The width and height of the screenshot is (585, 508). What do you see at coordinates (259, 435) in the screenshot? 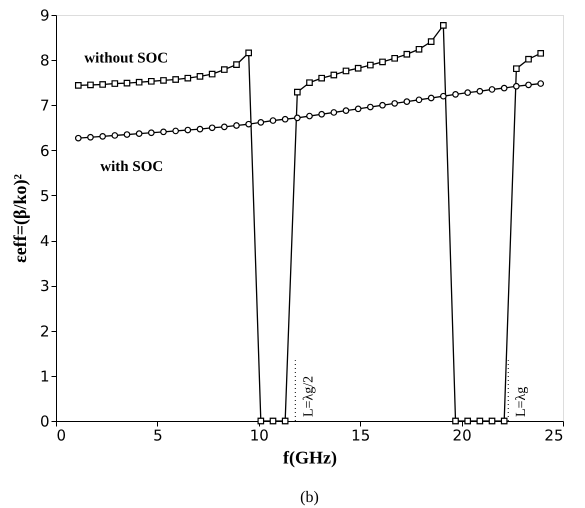
I see `x-tick-label: 10` at bounding box center [259, 435].